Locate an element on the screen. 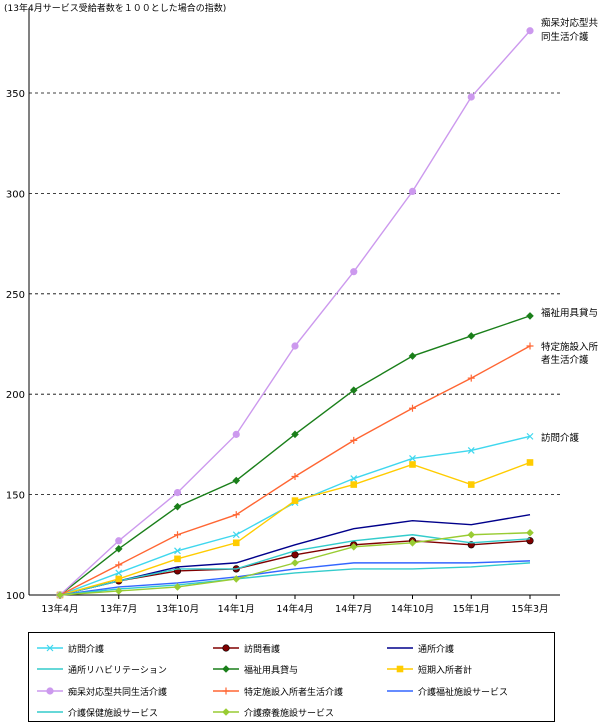  legend-label-2: 通所介護 is located at coordinates (436, 650).